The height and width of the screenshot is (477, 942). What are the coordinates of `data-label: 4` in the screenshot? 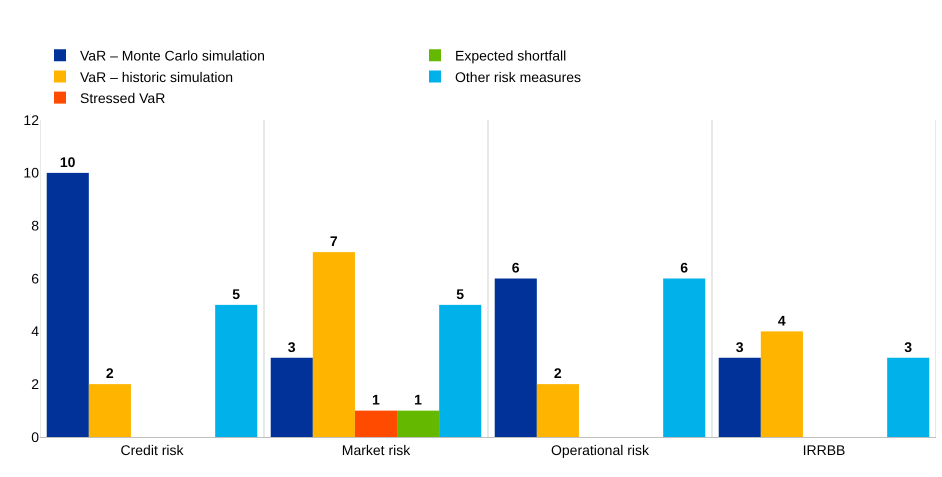 It's located at (782, 320).